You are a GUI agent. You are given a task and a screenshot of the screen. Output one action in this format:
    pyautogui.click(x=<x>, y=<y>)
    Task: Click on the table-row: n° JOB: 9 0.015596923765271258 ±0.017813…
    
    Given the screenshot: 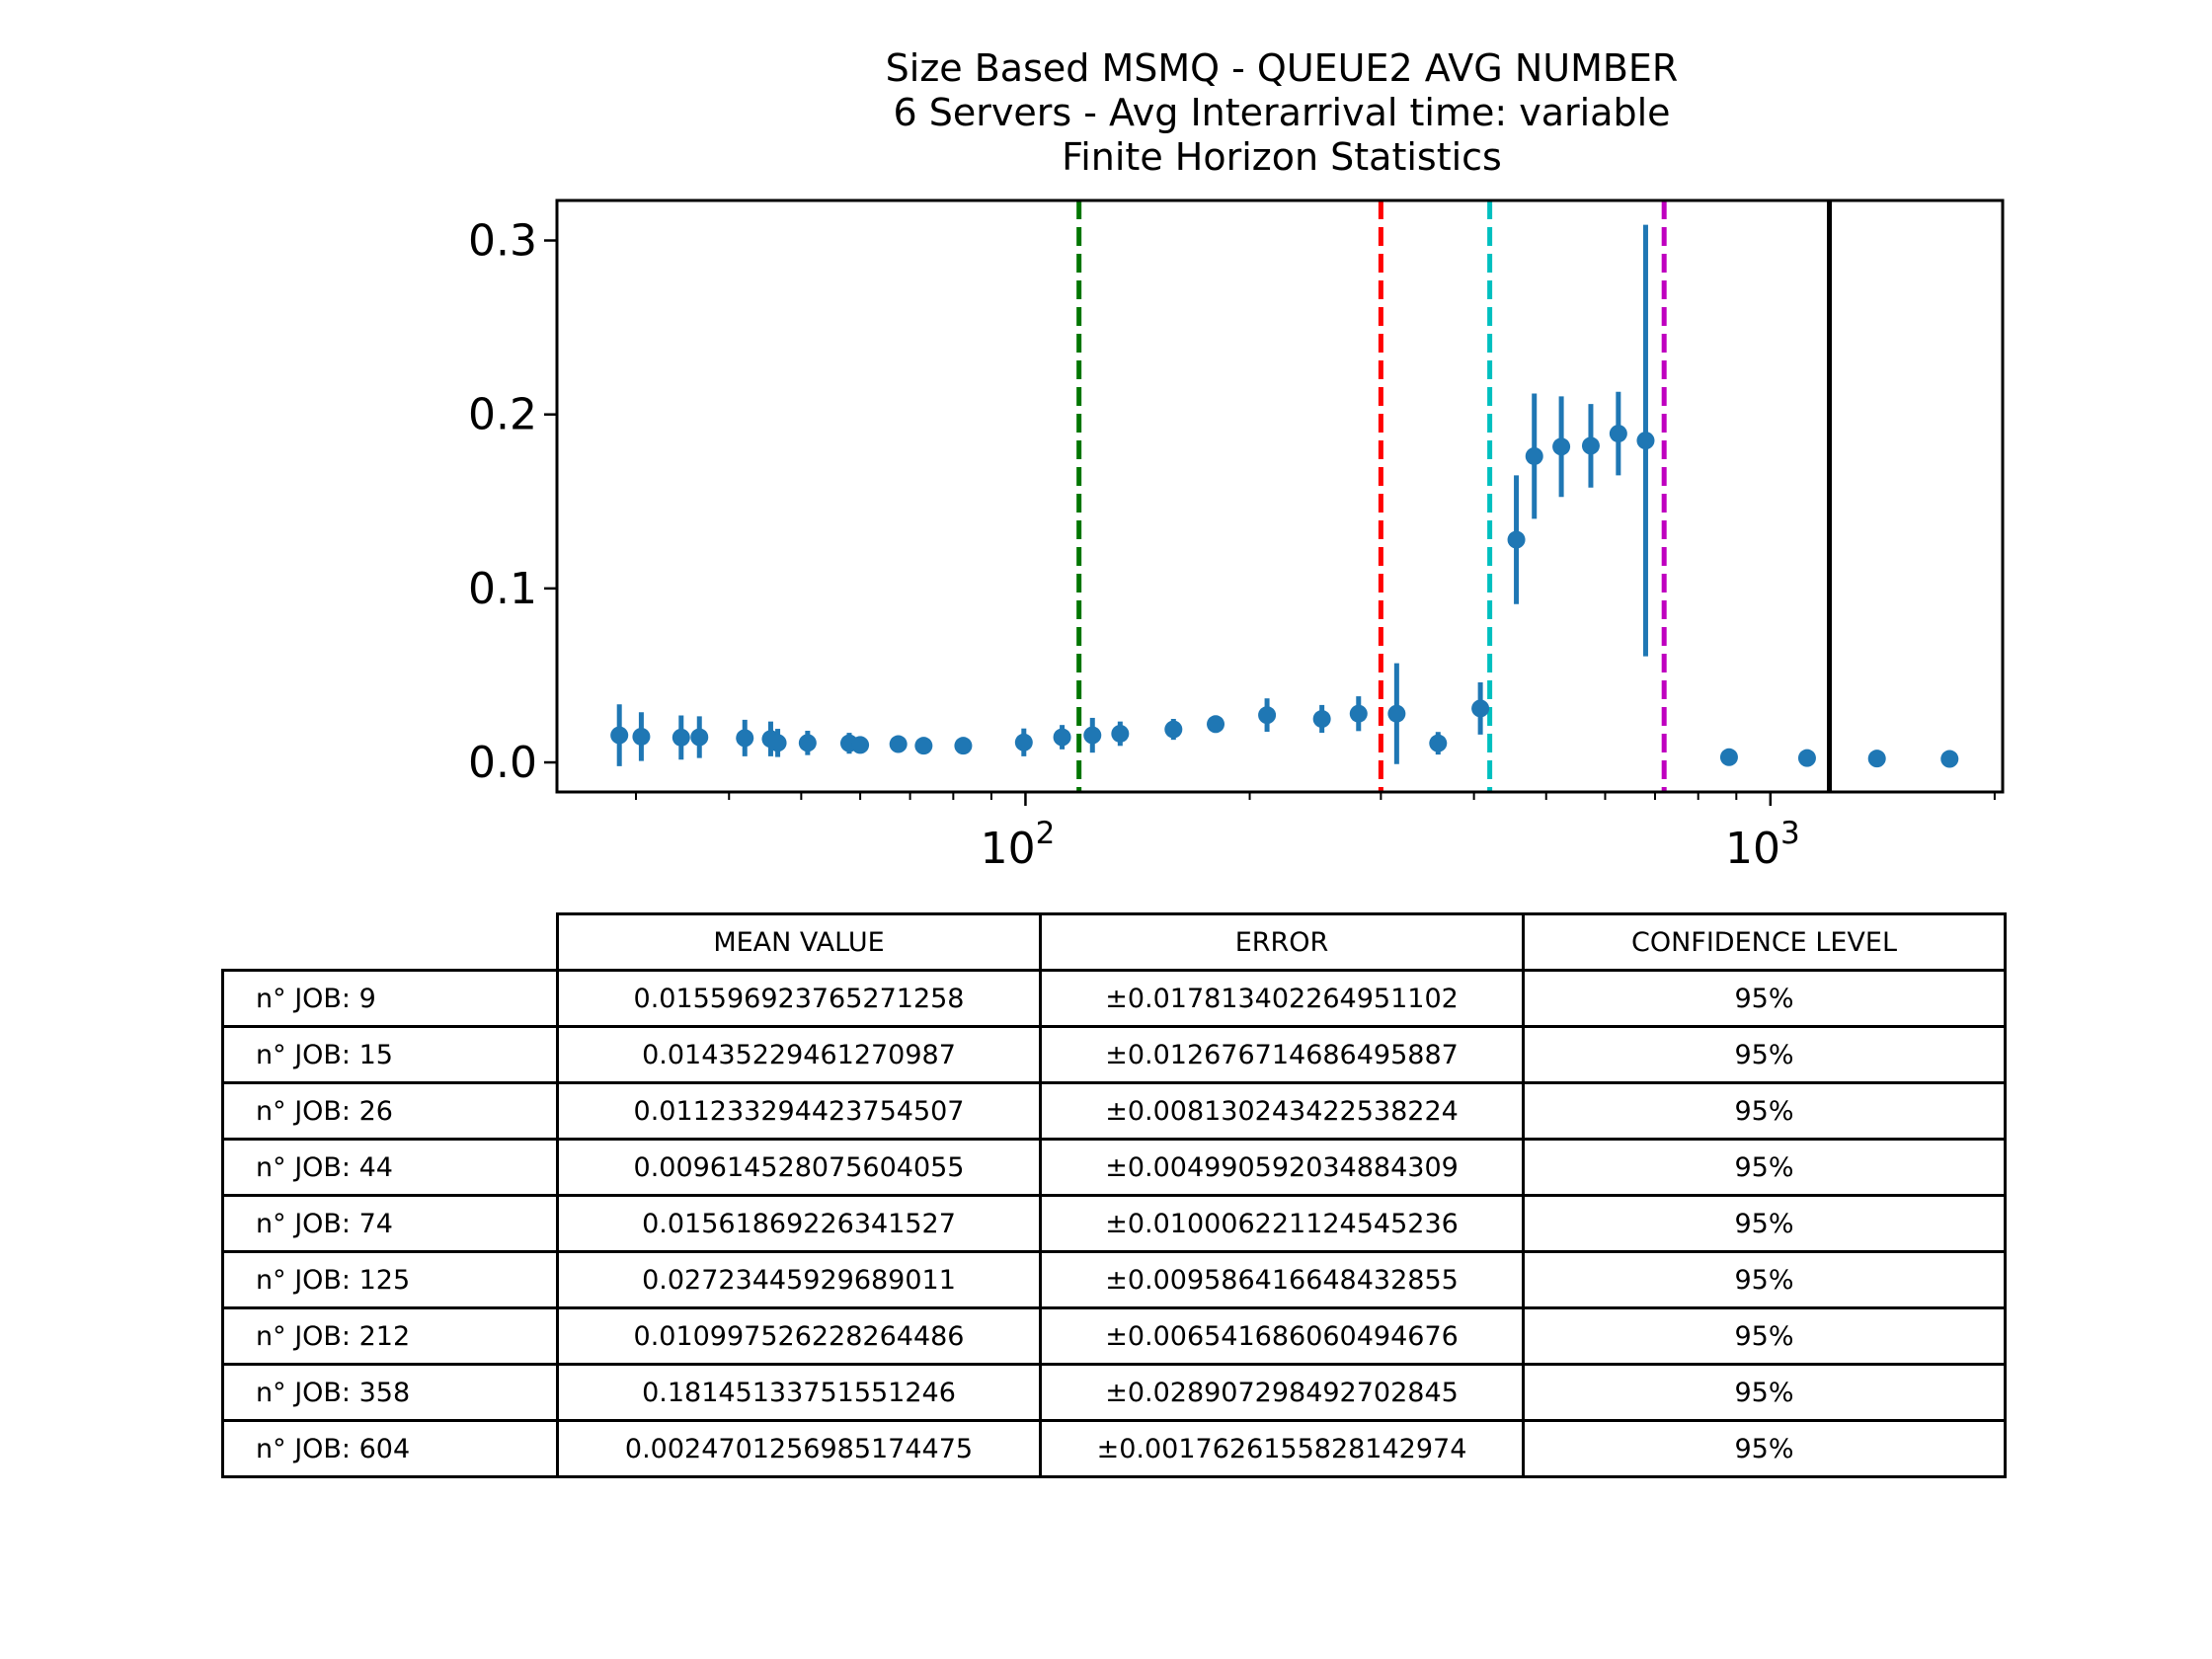 What is the action you would take?
    pyautogui.click(x=1114, y=999)
    